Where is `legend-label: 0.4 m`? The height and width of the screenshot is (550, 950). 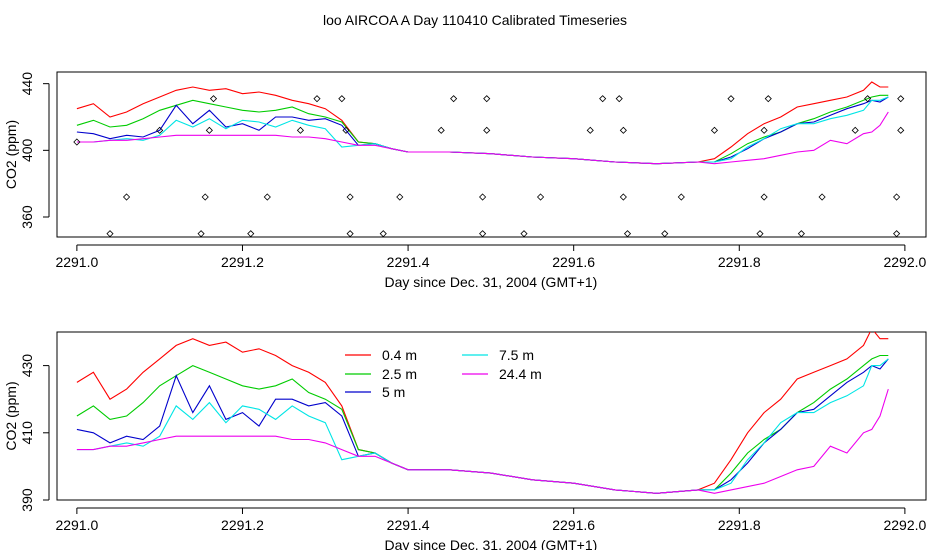 legend-label: 0.4 m is located at coordinates (399, 355).